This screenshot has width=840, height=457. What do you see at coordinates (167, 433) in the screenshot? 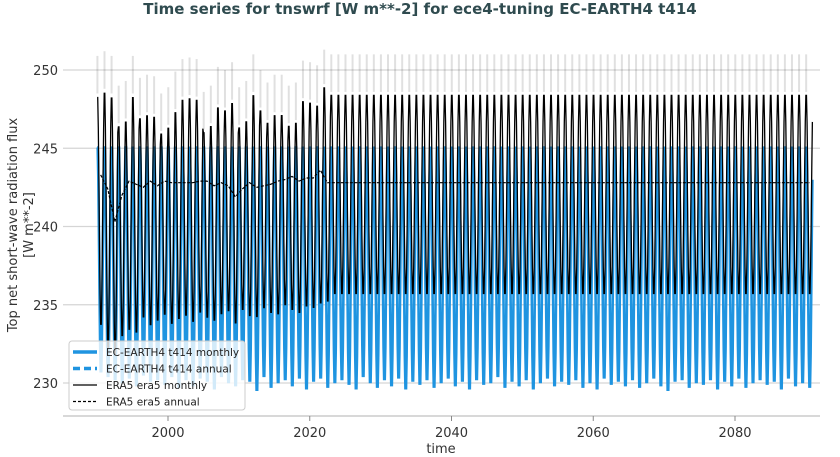
I see `x-tick-label: 2000` at bounding box center [167, 433].